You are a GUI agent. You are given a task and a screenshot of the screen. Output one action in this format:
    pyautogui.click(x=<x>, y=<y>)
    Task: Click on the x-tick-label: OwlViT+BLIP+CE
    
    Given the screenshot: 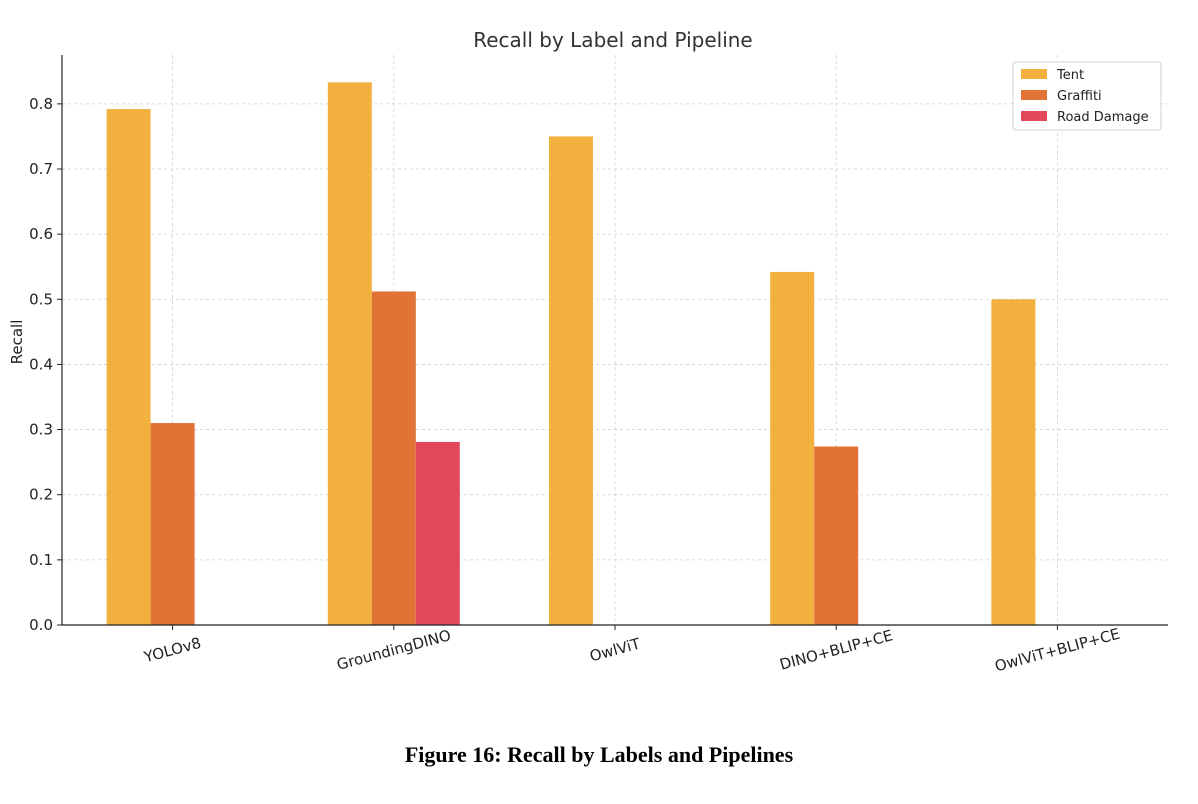 What is the action you would take?
    pyautogui.click(x=1057, y=650)
    